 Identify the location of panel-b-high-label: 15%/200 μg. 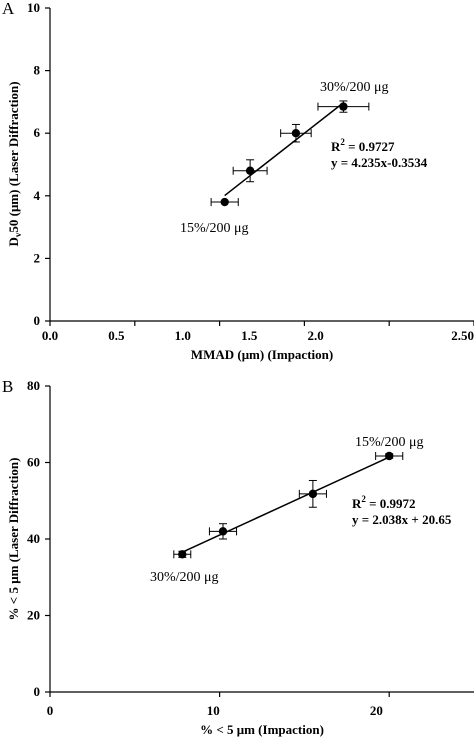
(389, 442).